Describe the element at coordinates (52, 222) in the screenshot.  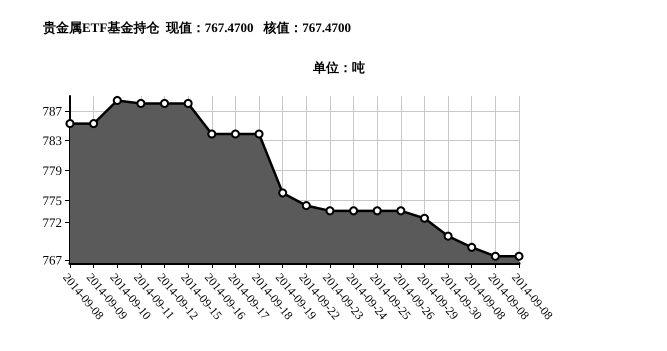
I see `y-tick-label: 772` at that location.